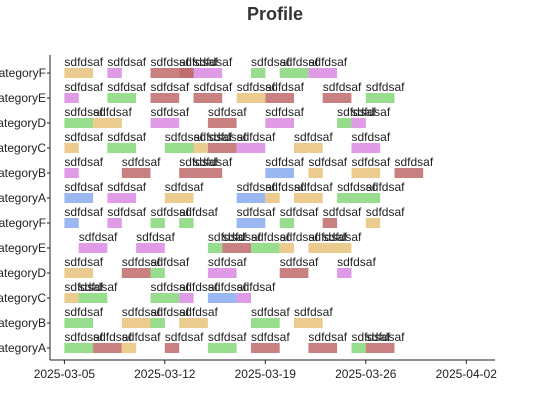 The width and height of the screenshot is (550, 420). I want to click on x-tick-label: 2025-03-26, so click(366, 374).